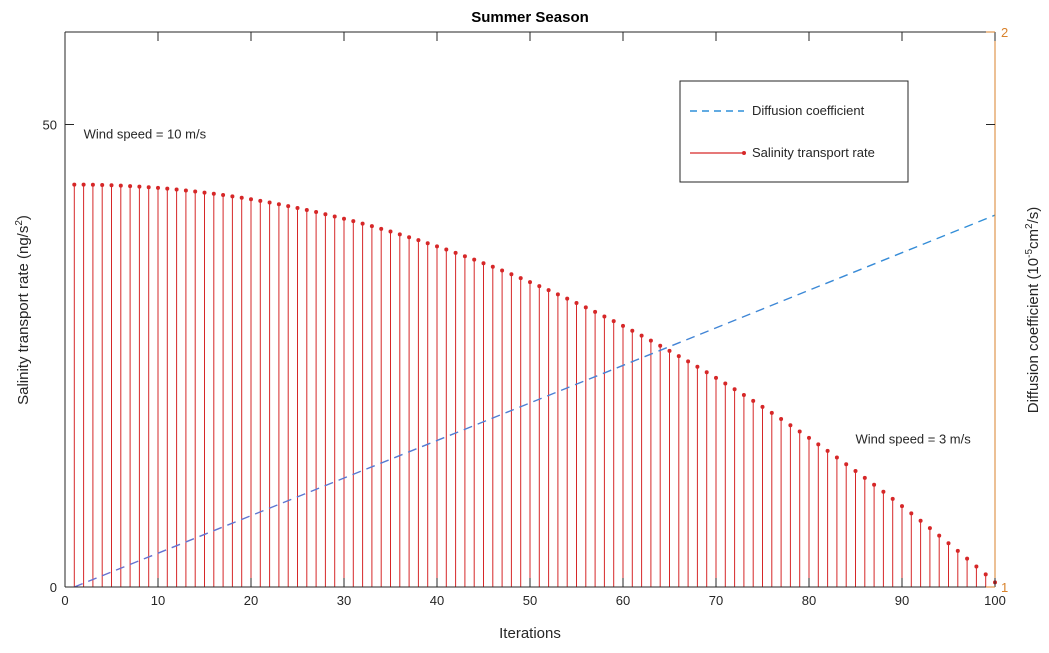 The height and width of the screenshot is (653, 1049). What do you see at coordinates (23, 217) in the screenshot?
I see `y-left-label-part2: )` at bounding box center [23, 217].